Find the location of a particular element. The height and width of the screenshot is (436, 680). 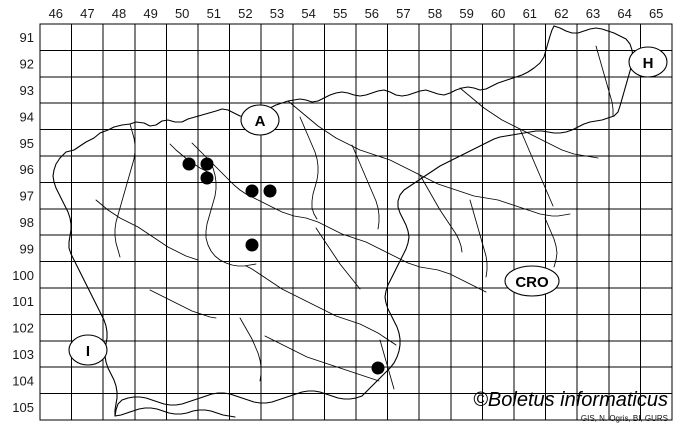

x-axis-tick-label: 54 is located at coordinates (308, 13).